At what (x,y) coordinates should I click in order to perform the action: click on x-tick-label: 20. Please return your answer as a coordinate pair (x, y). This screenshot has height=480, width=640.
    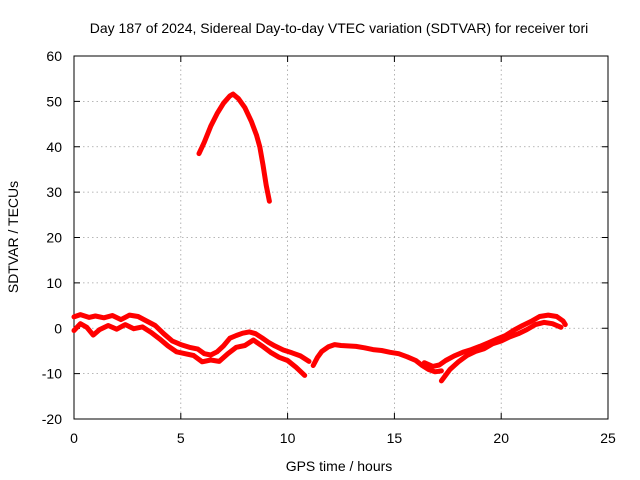
    Looking at the image, I should click on (501, 438).